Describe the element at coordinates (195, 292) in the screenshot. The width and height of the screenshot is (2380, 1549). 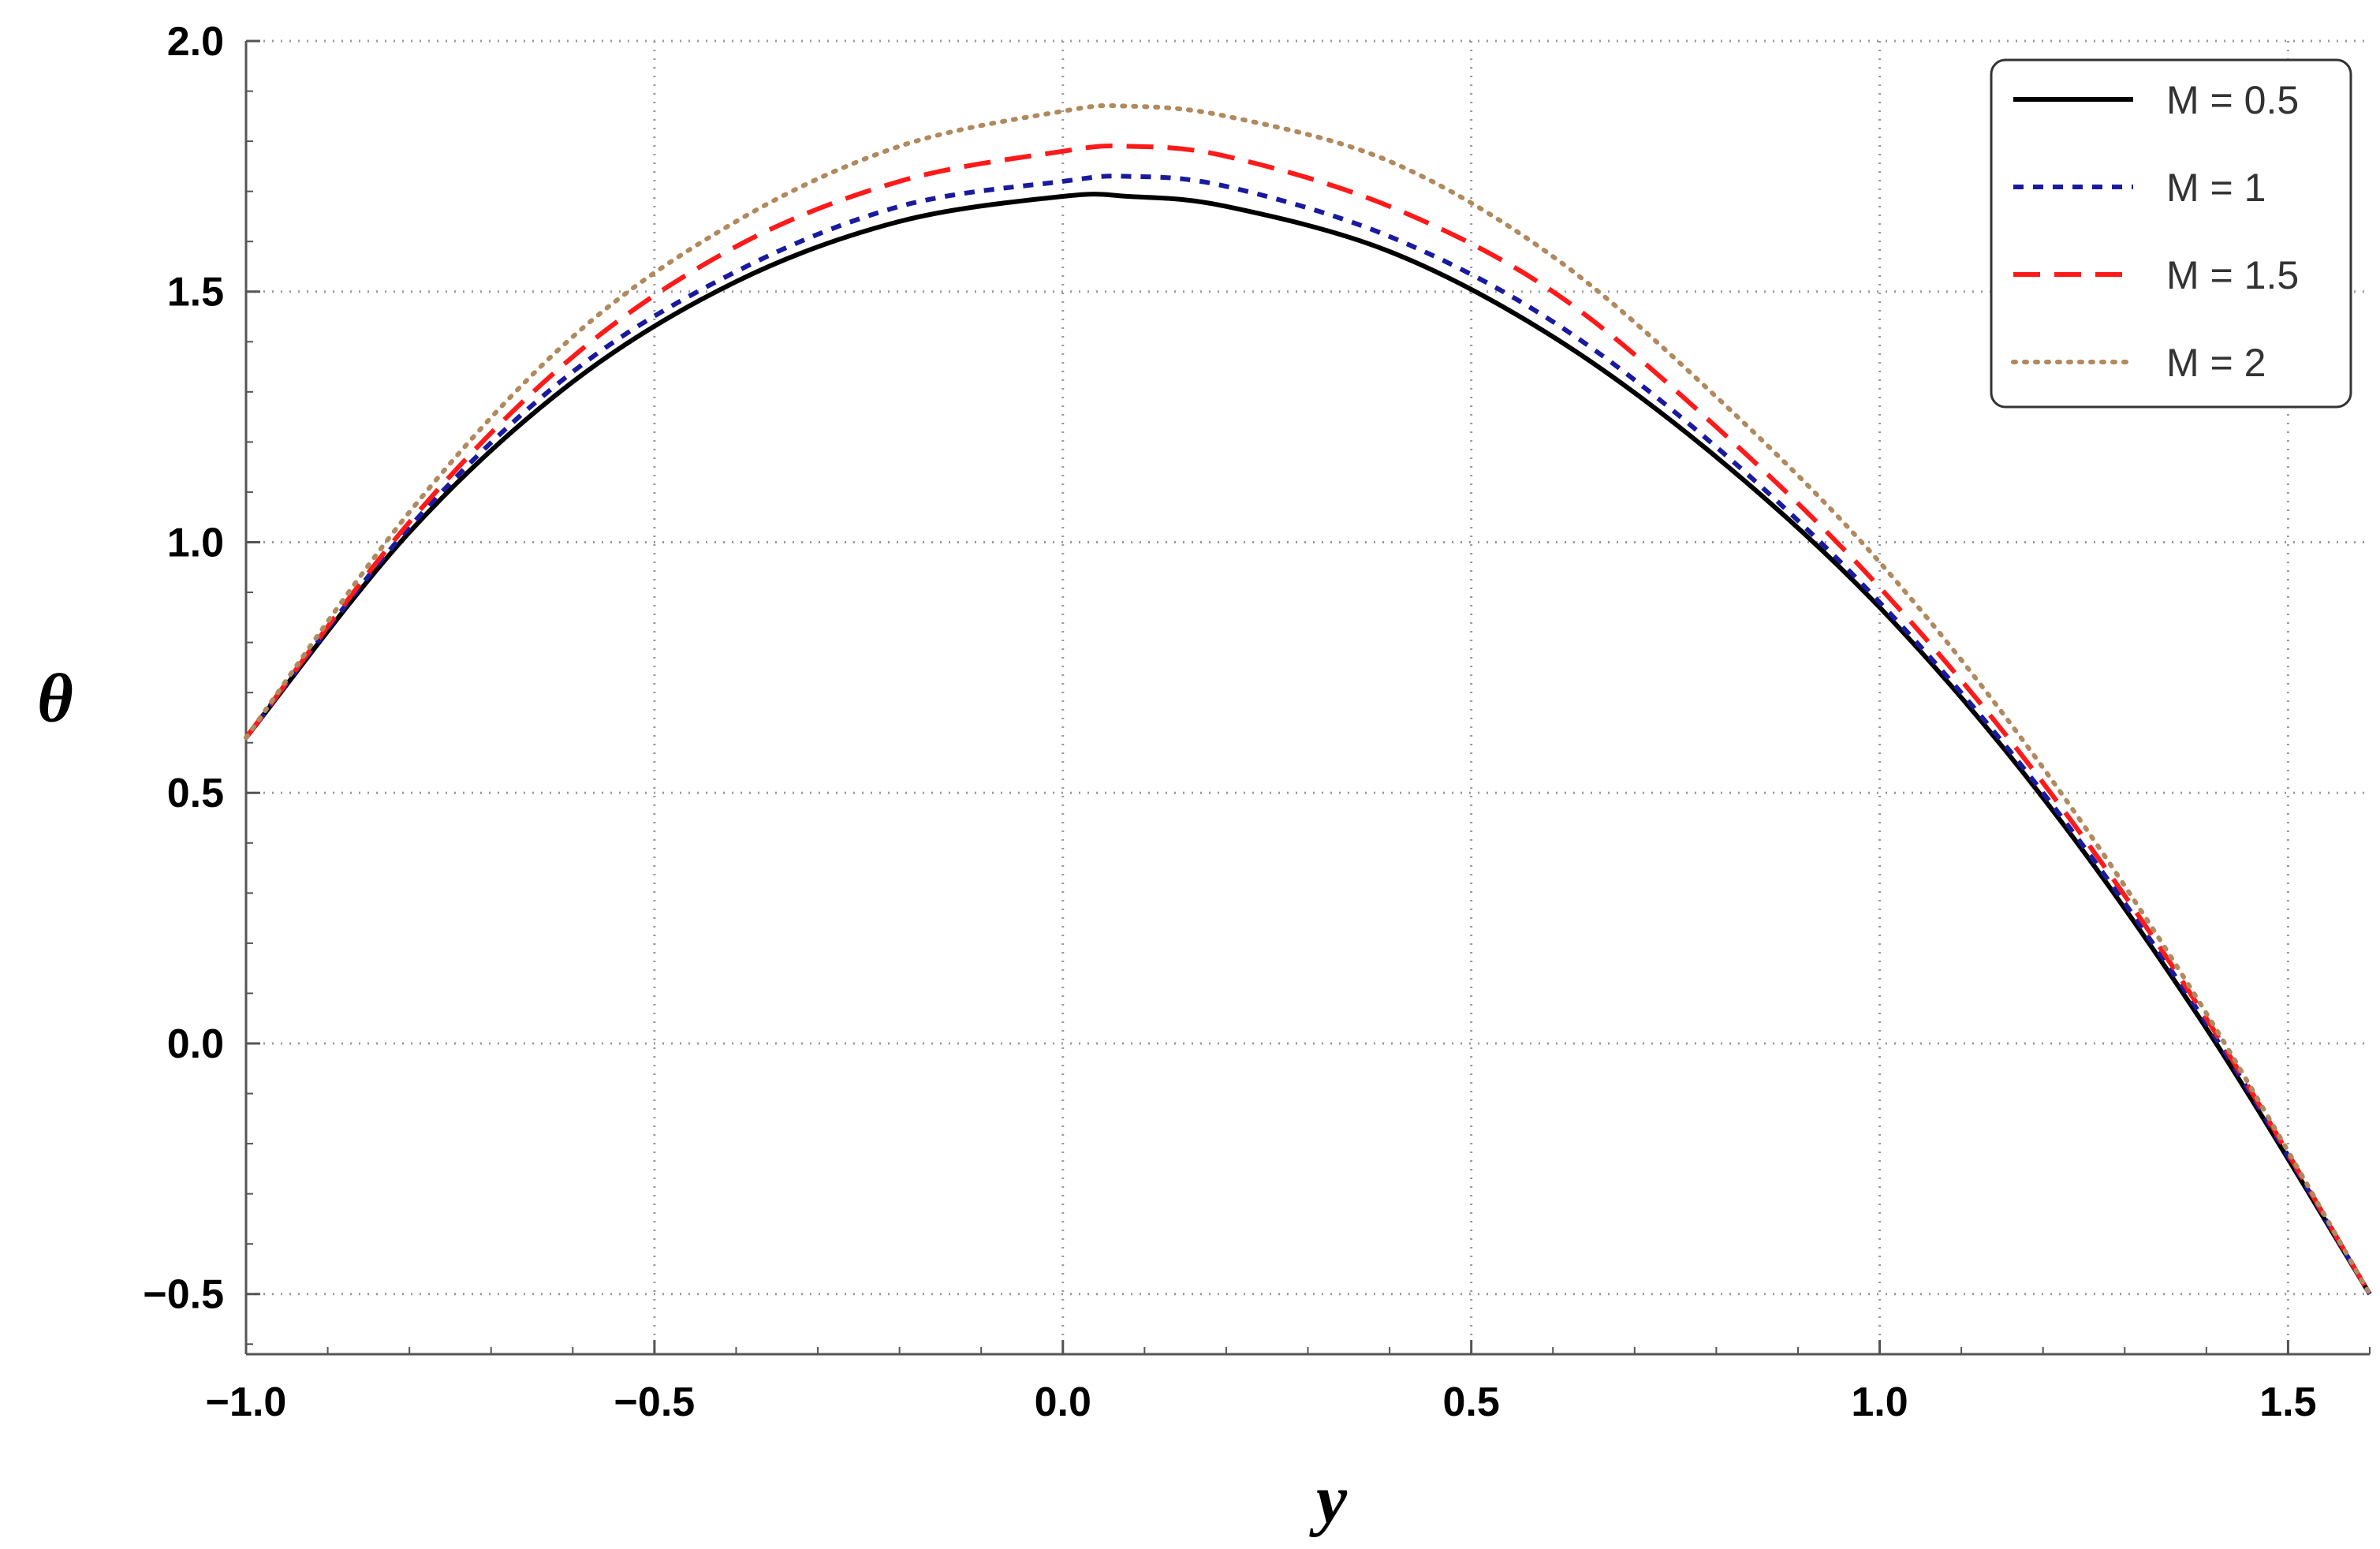
I see `y-tick-label: 1.5` at that location.